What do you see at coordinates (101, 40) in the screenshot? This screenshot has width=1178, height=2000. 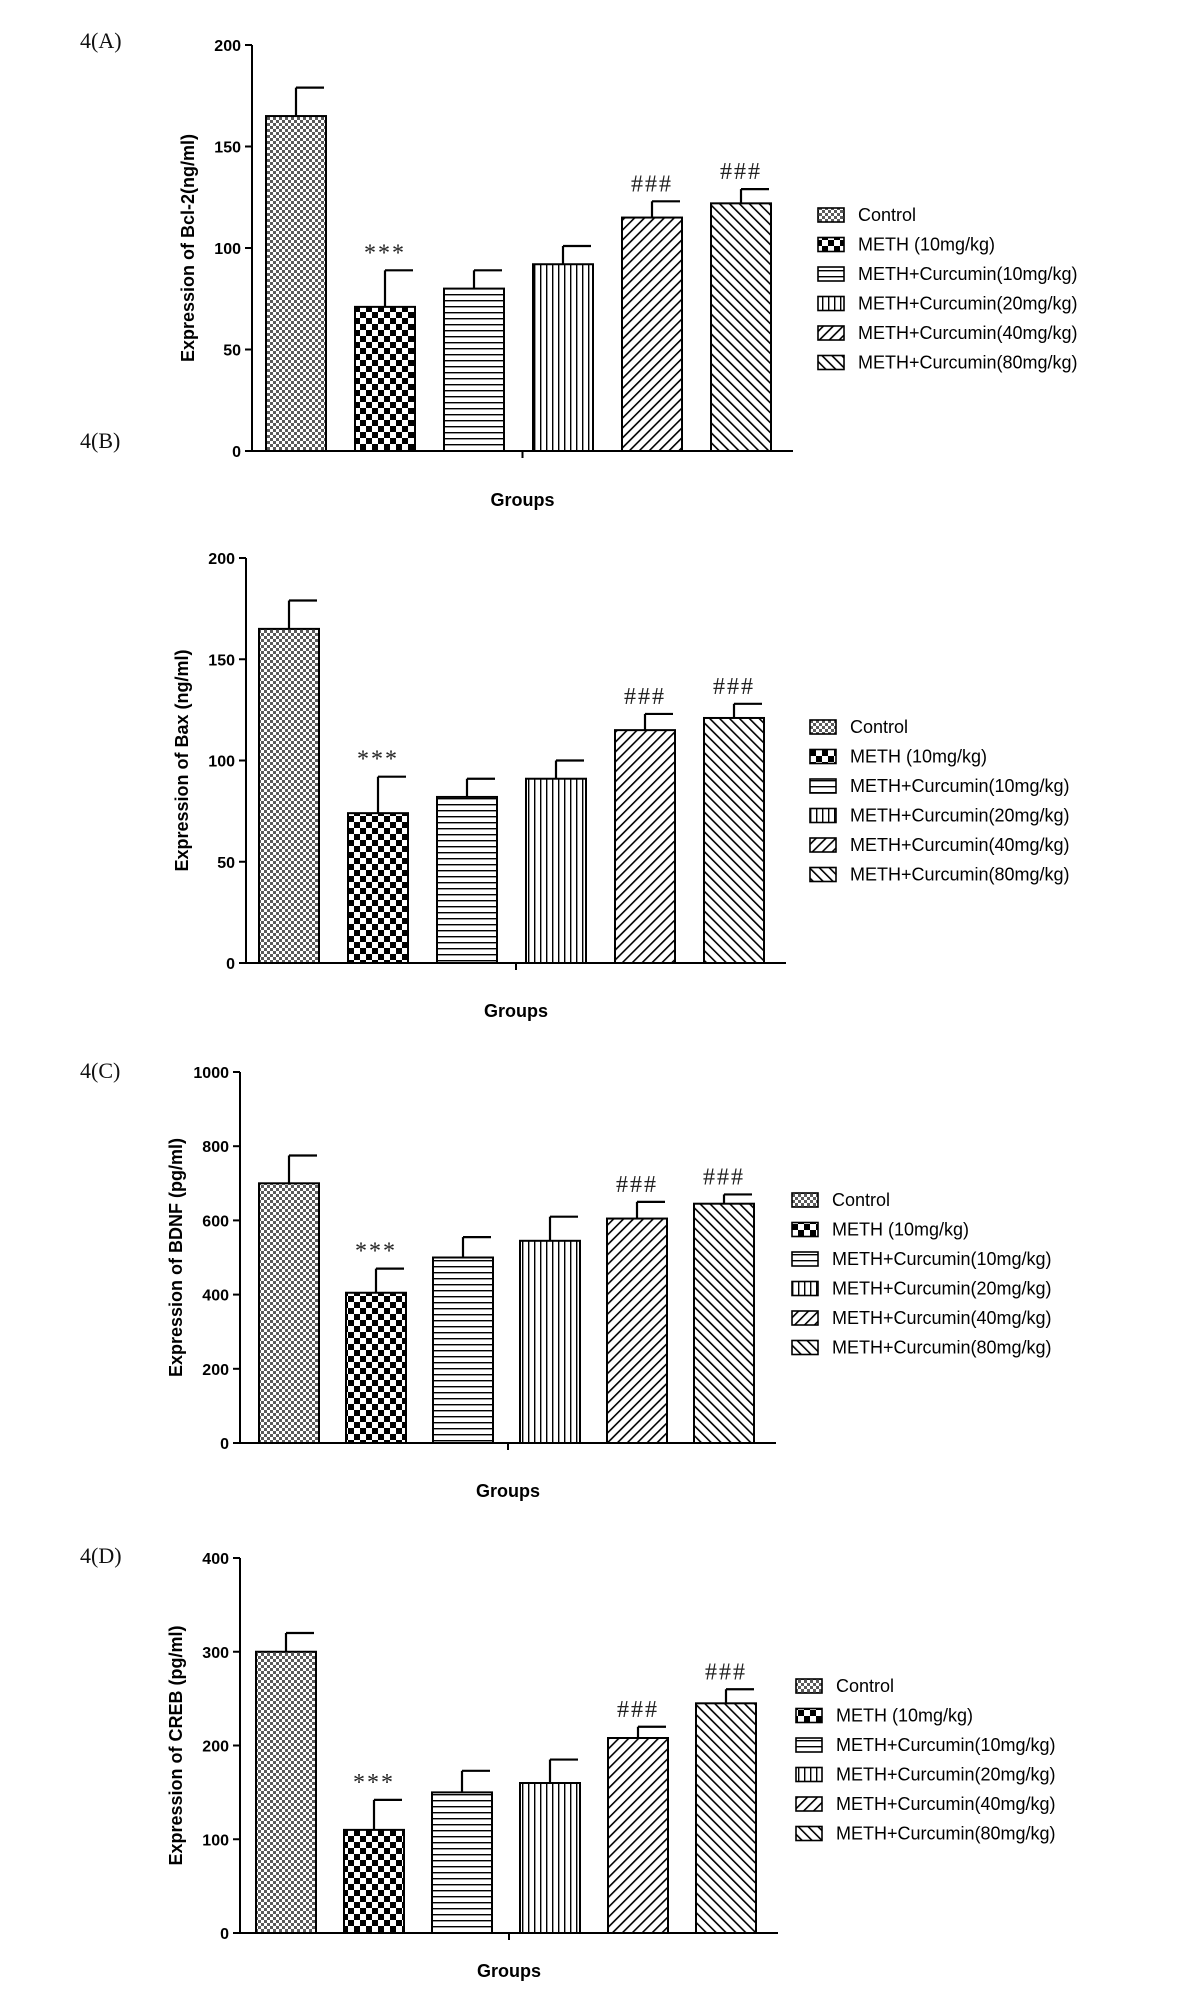 I see `panel-label: 4(A)` at bounding box center [101, 40].